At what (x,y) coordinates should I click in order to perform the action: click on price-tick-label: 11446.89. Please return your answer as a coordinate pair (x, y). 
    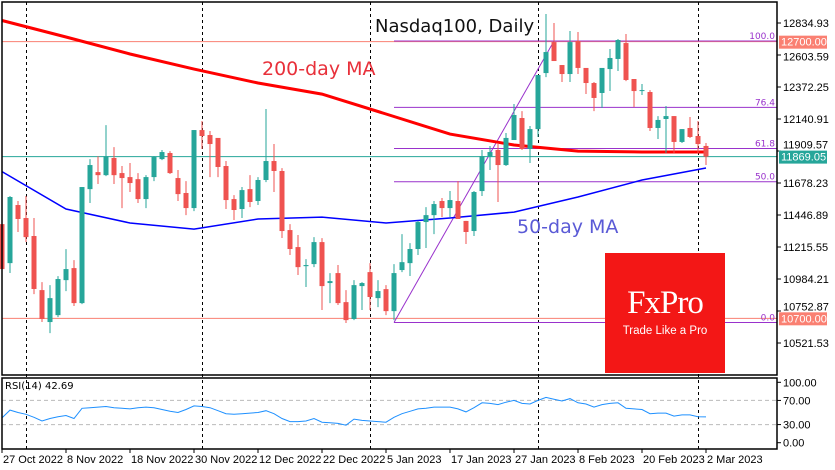
    Looking at the image, I should click on (805, 216).